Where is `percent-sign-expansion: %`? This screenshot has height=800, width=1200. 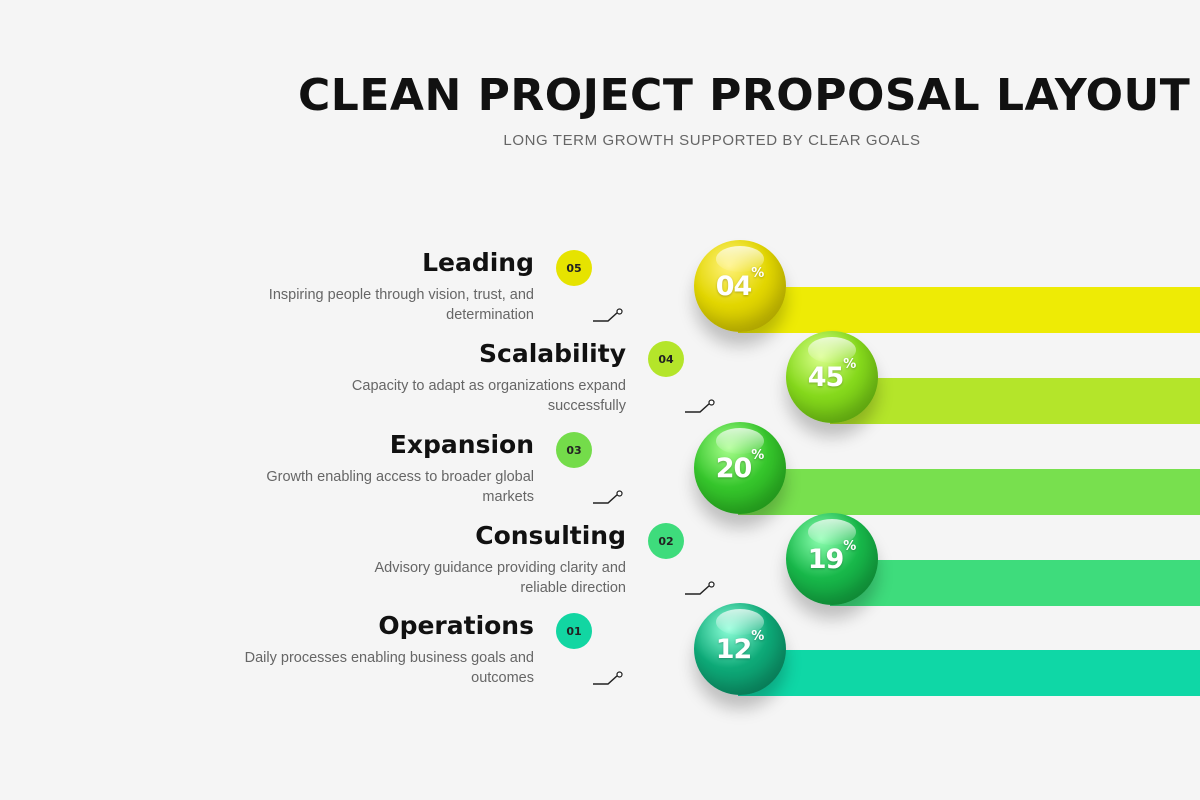 percent-sign-expansion: % is located at coordinates (758, 455).